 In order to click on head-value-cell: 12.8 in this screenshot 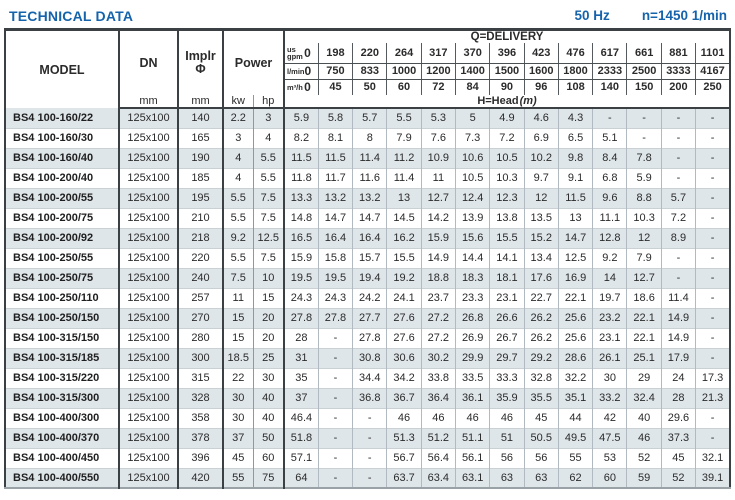, I will do `click(609, 237)`.